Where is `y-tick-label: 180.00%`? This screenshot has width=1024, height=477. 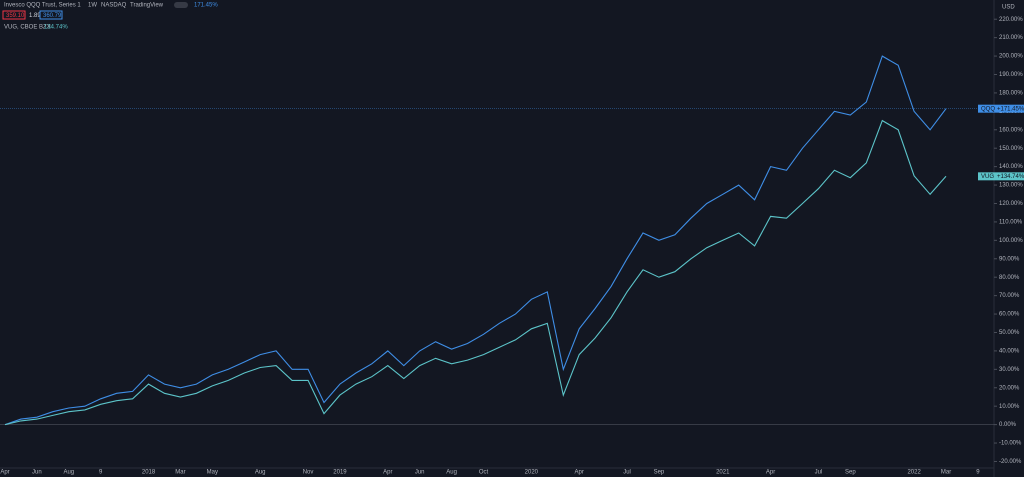
y-tick-label: 180.00% is located at coordinates (1011, 94).